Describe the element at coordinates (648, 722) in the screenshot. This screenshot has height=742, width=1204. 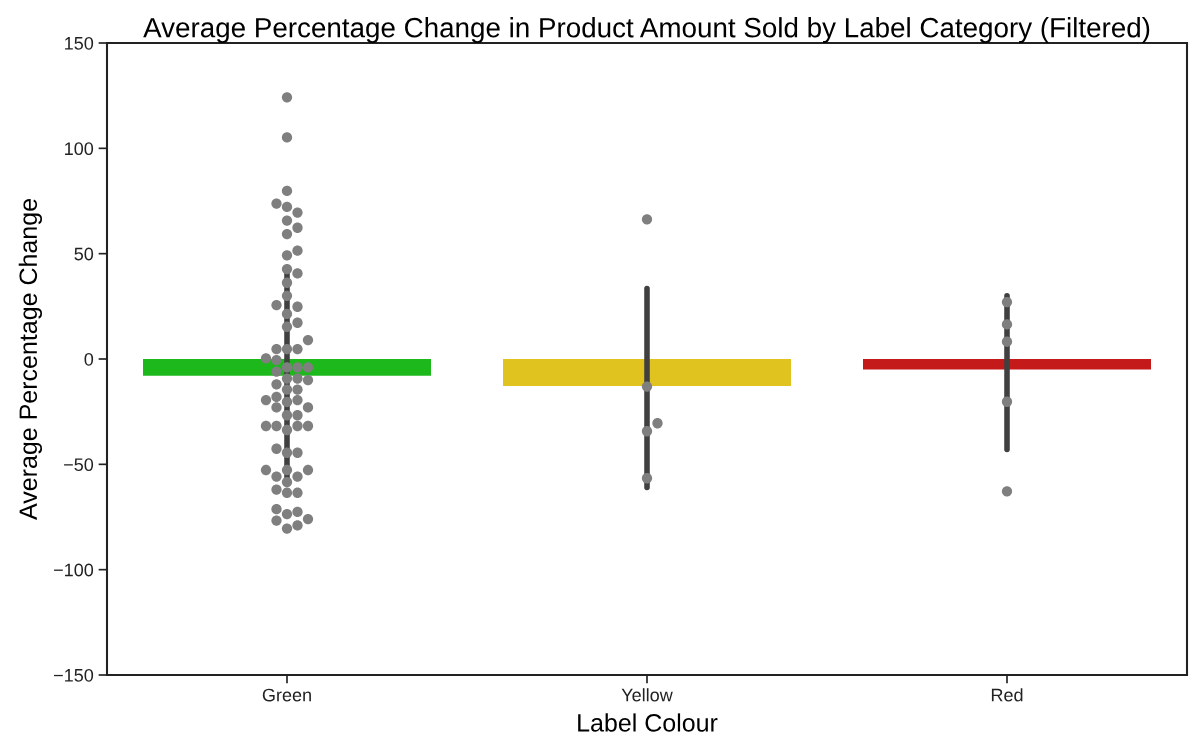
I see `x-axis-title: Label Colour` at that location.